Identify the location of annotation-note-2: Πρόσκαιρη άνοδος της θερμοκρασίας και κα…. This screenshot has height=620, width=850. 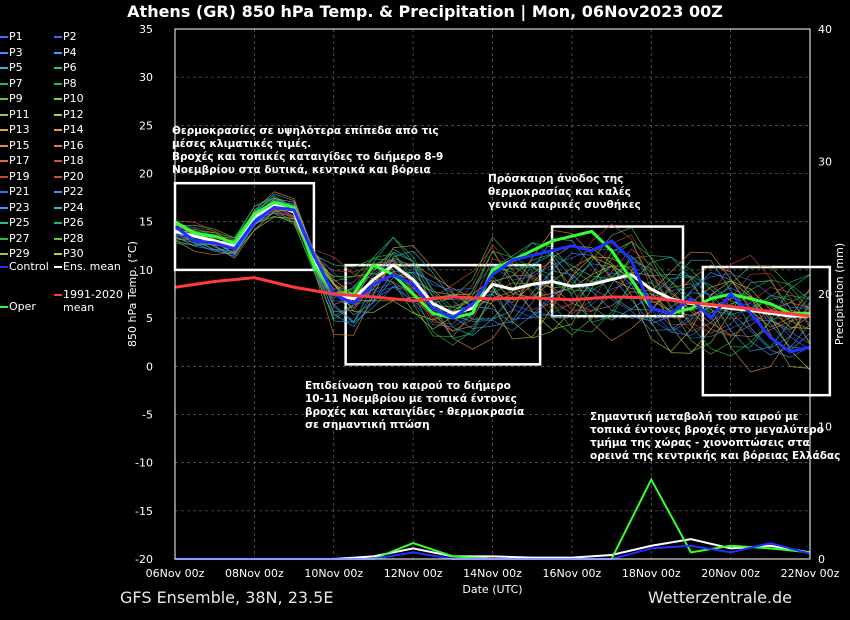
(564, 192).